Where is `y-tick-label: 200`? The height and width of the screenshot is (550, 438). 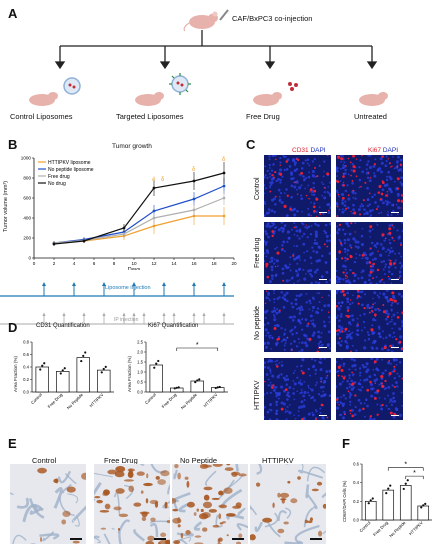
y-tick-label: 200 is located at coordinates (27, 238).